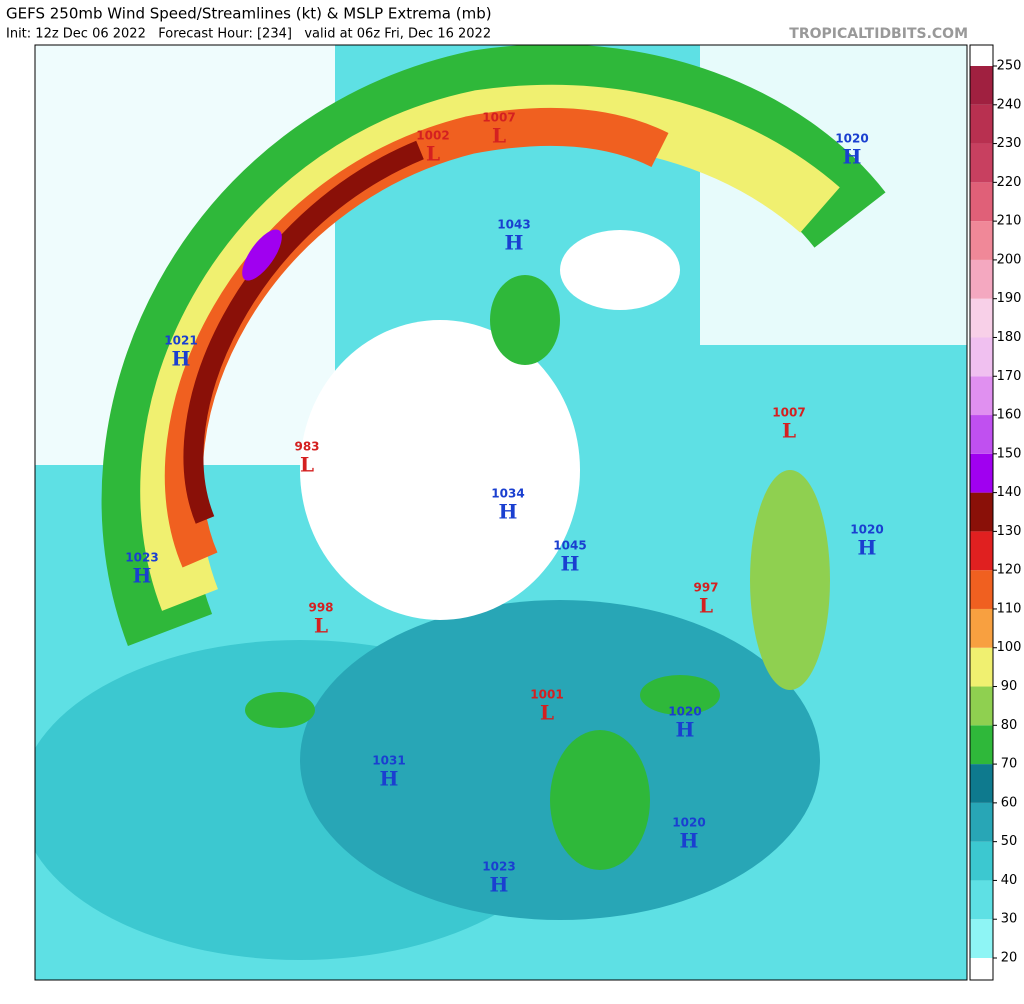 This screenshot has height=1004, width=1024. What do you see at coordinates (513, 225) in the screenshot?
I see `pressure-value: 1043` at bounding box center [513, 225].